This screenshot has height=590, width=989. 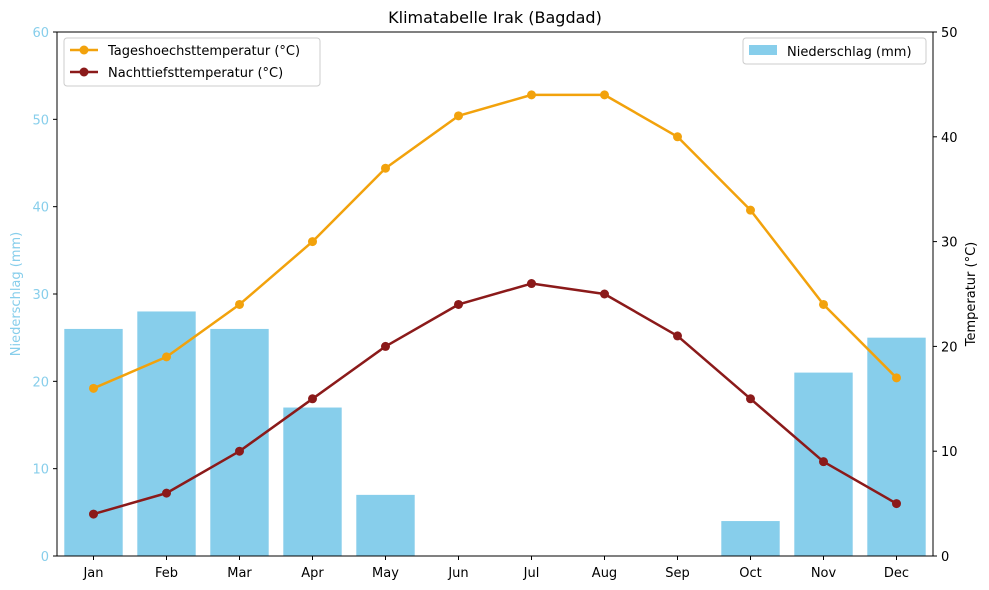 I want to click on x-tick-label: Jun, so click(x=457, y=573).